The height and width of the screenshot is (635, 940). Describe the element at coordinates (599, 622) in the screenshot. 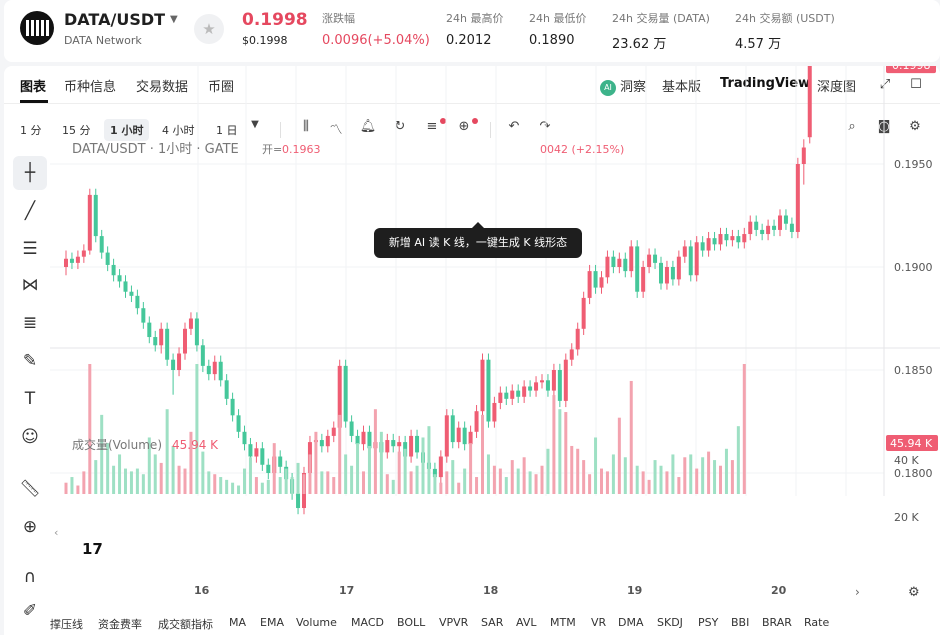

I see `indicator-vr: VR` at that location.